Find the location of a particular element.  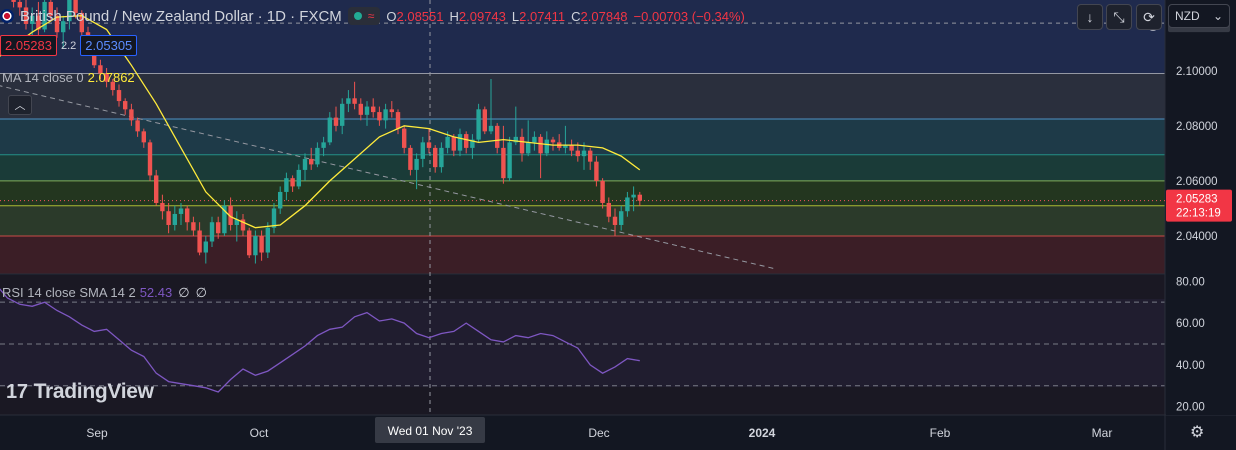

last-price-tag is located at coordinates (1199, 205).